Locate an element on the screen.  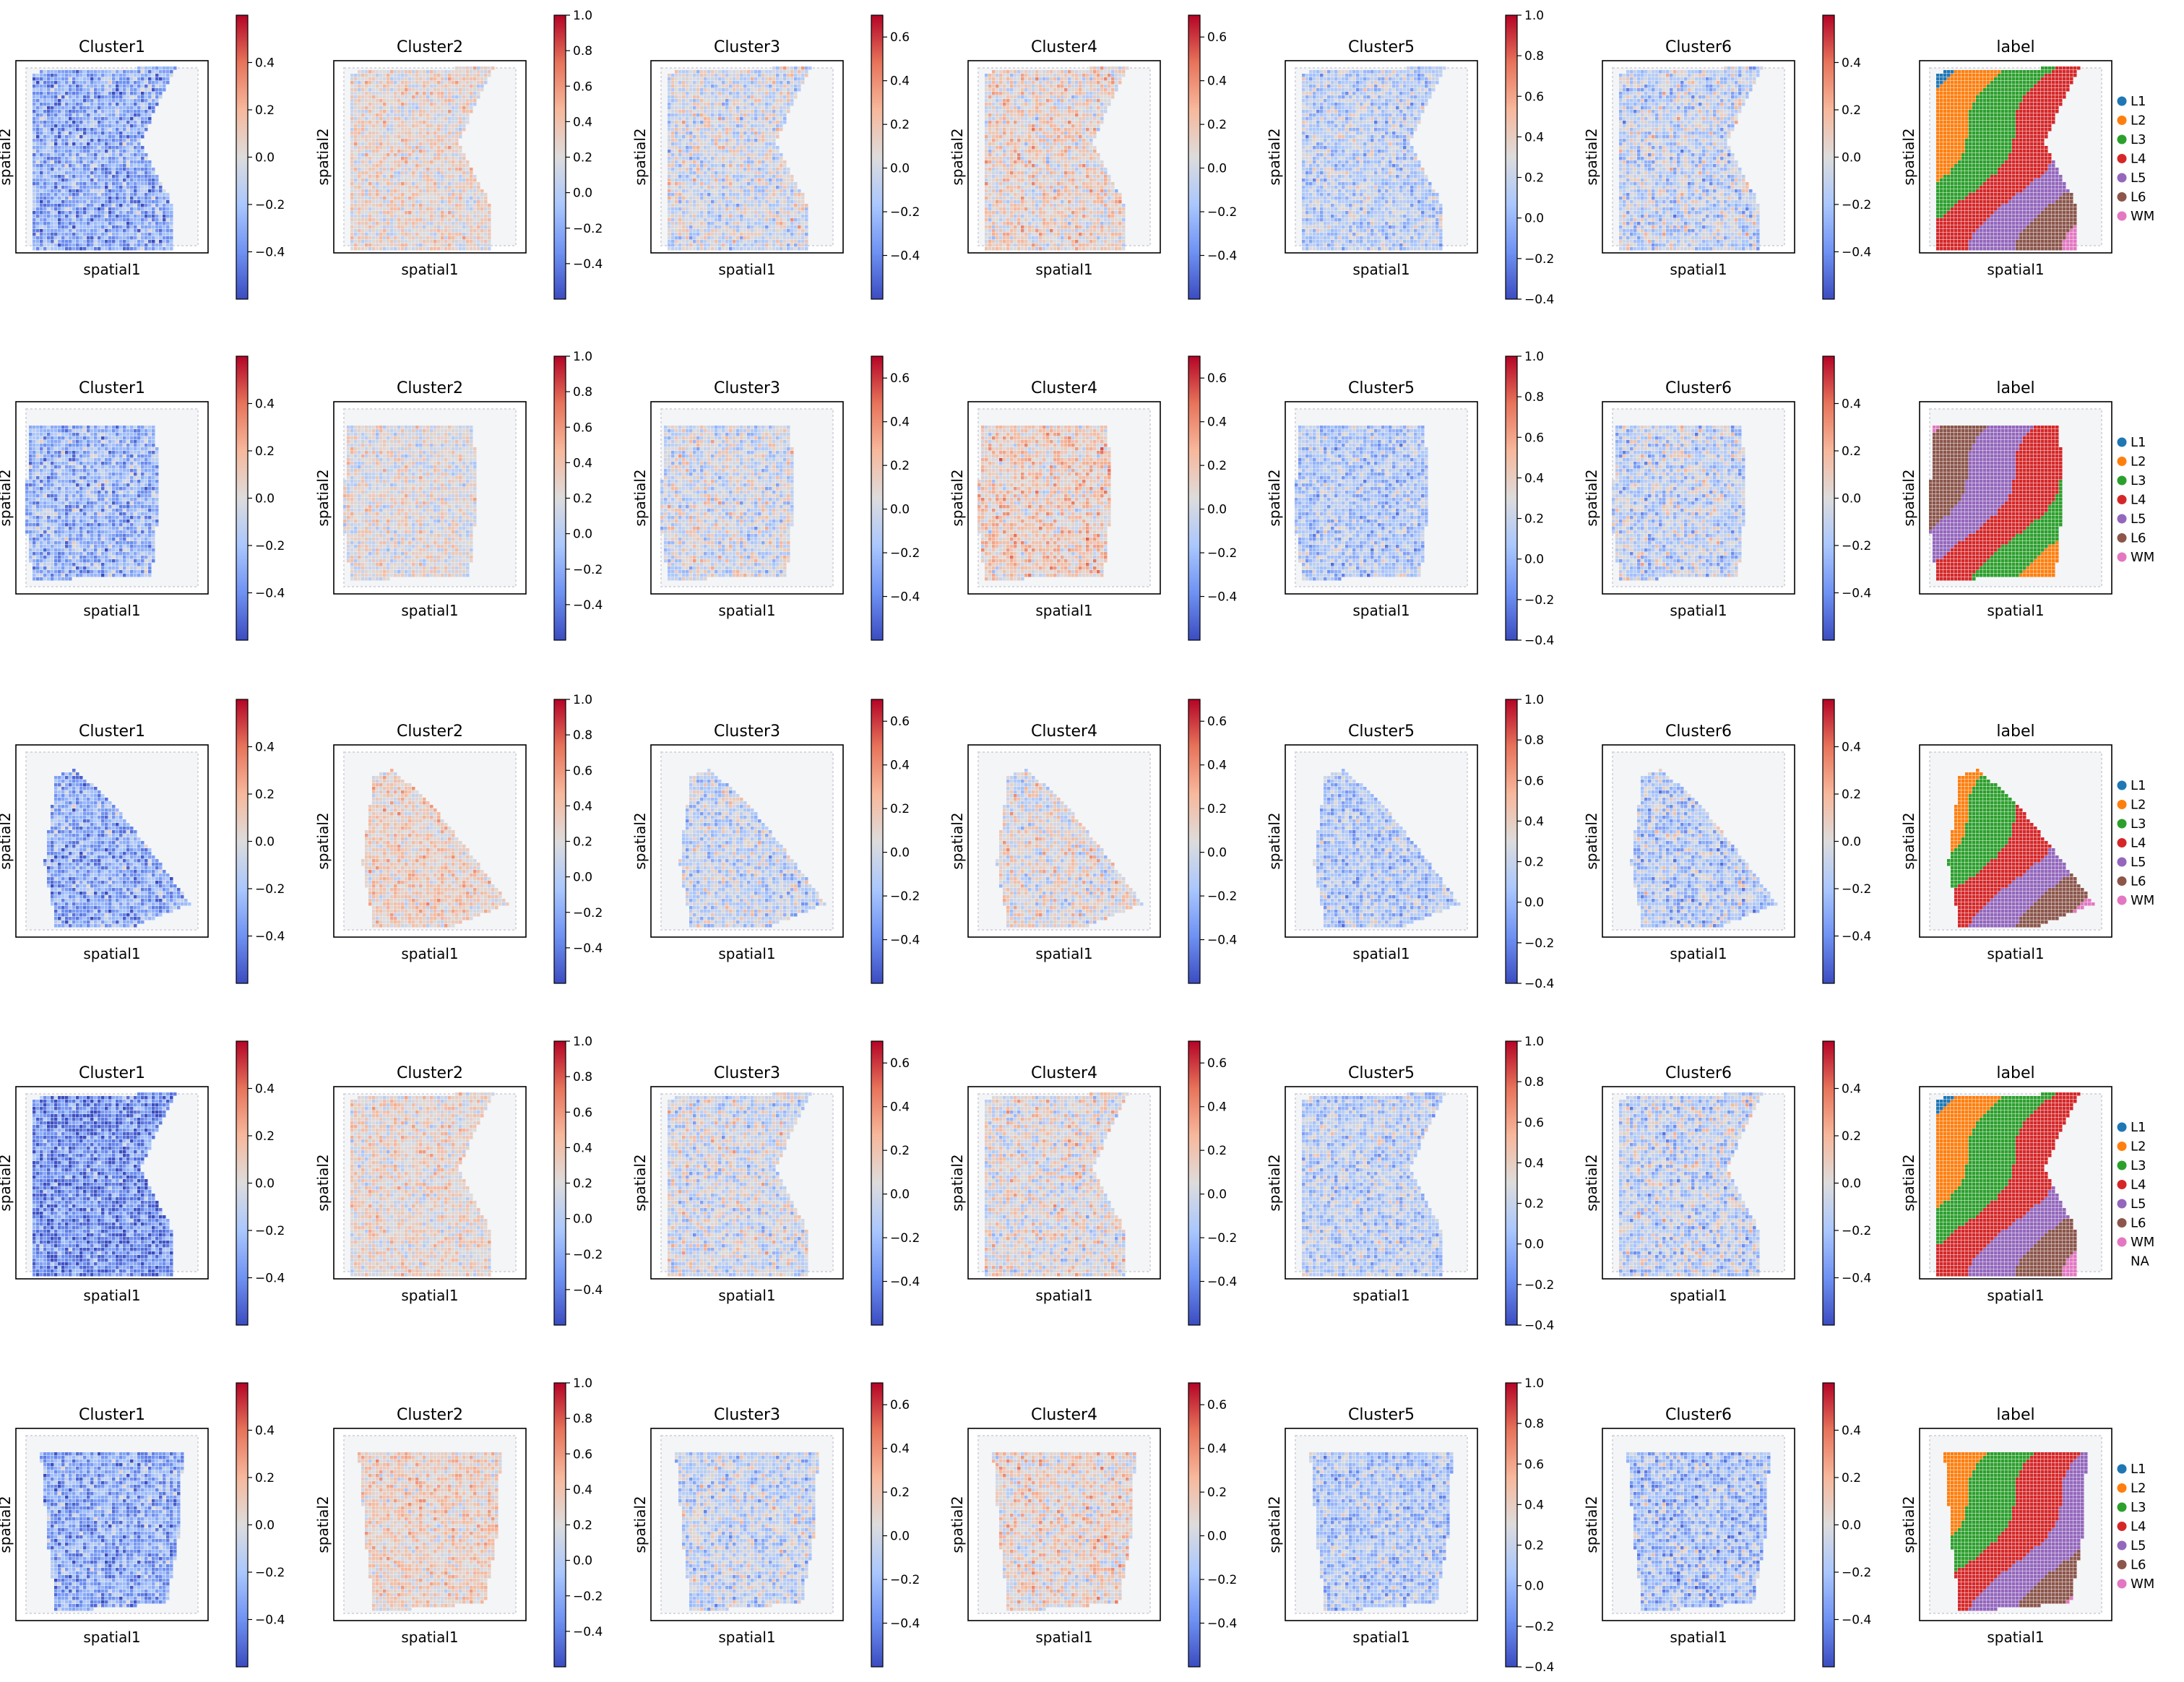
tissue-spots is located at coordinates (92, 503).